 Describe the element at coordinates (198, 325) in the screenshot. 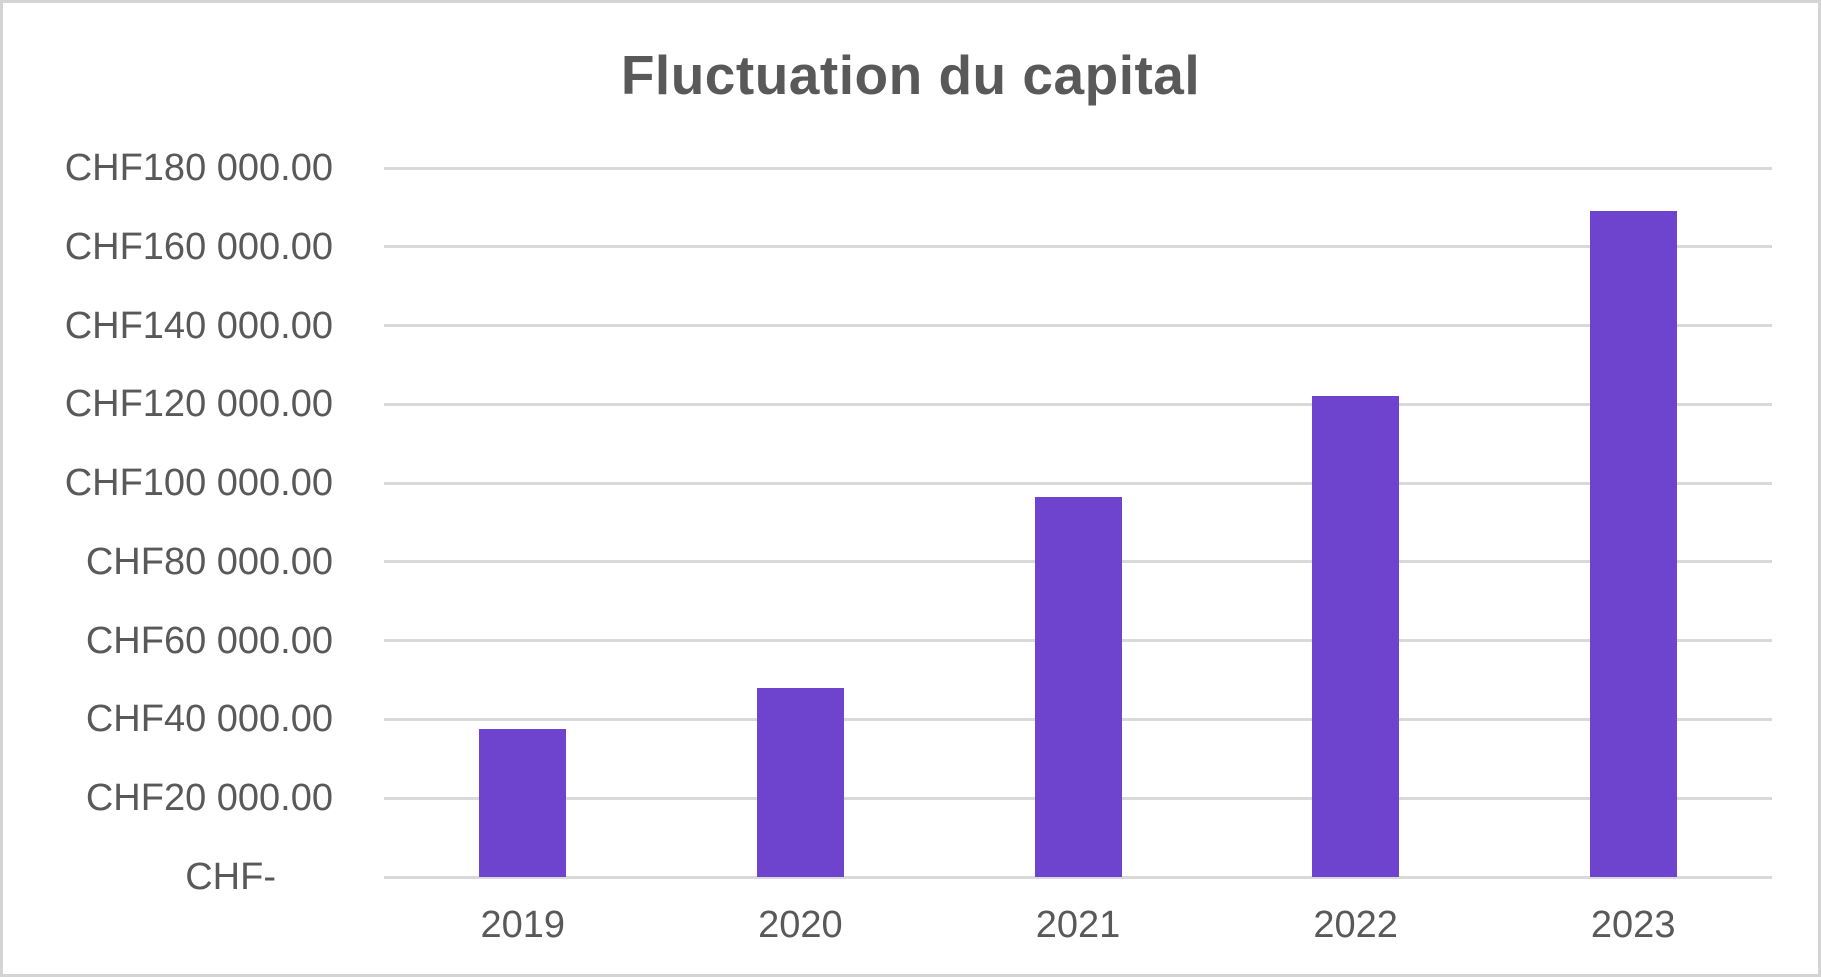

I see `y-tick-label: CHF140 000.00` at that location.